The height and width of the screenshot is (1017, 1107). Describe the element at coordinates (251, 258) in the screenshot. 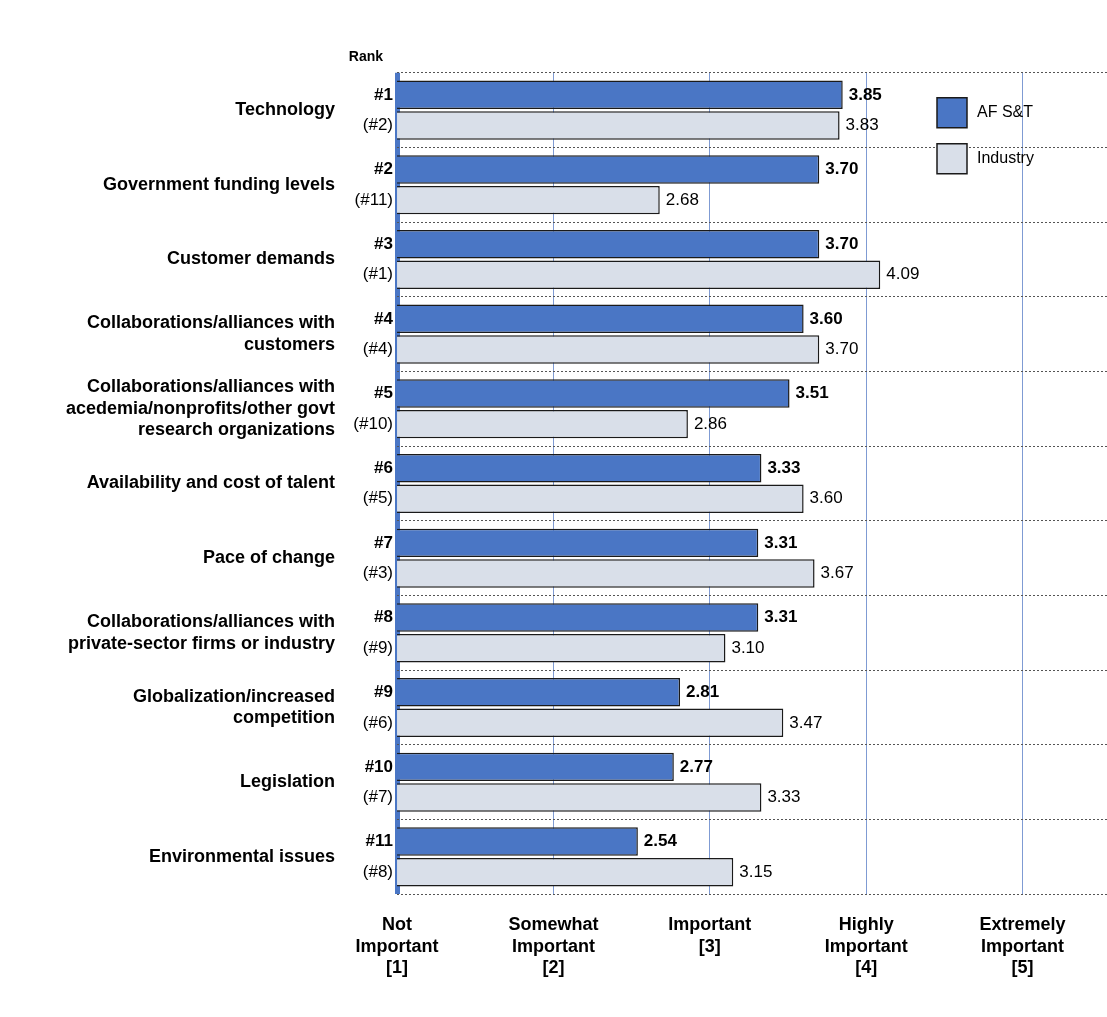

I see `y-tick-label: Customer demands` at that location.